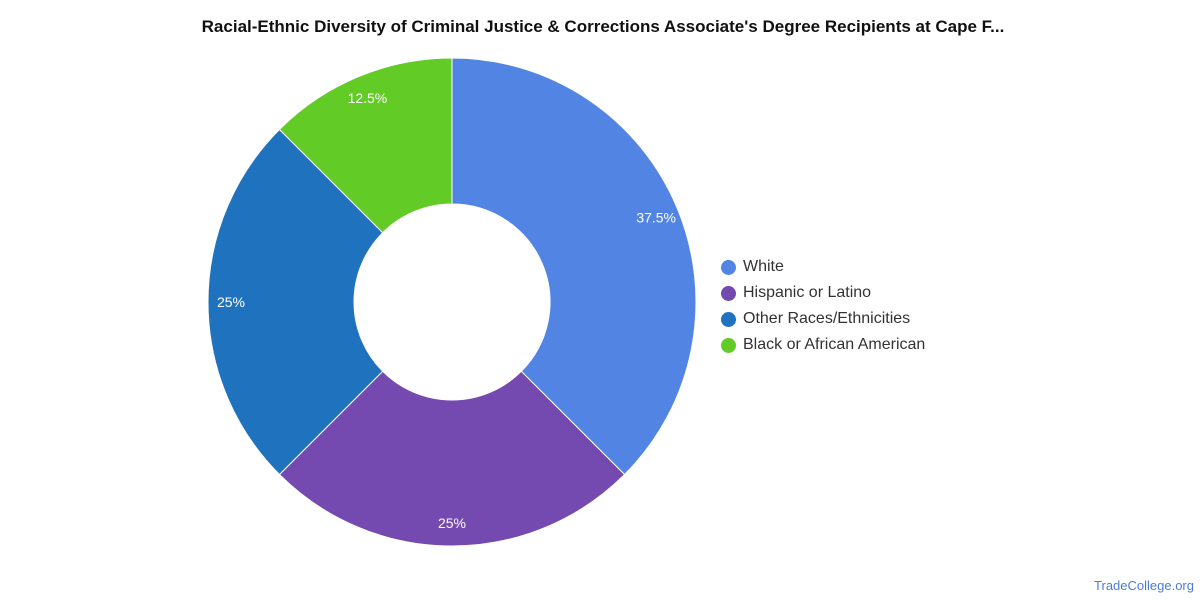 Image resolution: width=1200 pixels, height=600 pixels. I want to click on source-link: TradeCollege.org, so click(1144, 585).